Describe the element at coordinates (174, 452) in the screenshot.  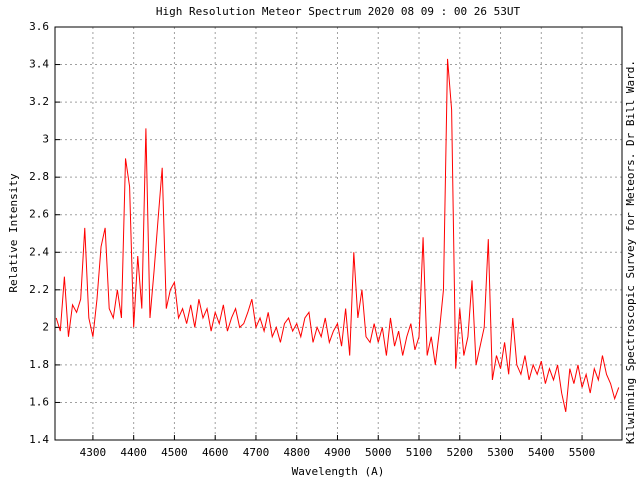
I see `x-tick-label: 4500` at that location.